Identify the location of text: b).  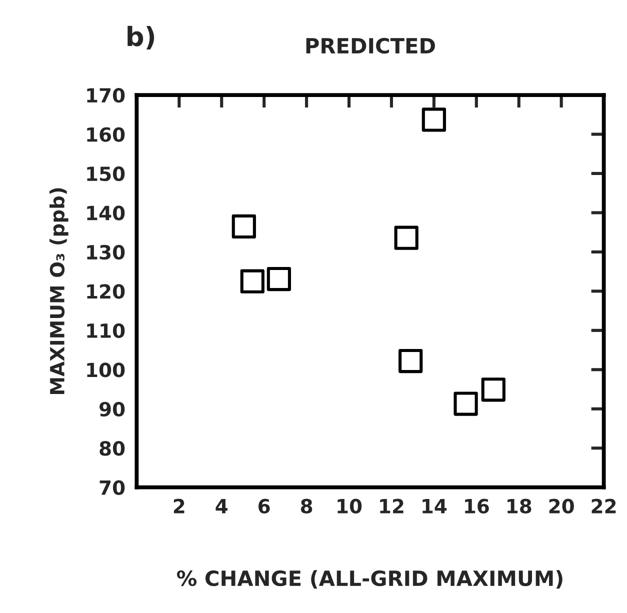
(141, 38).